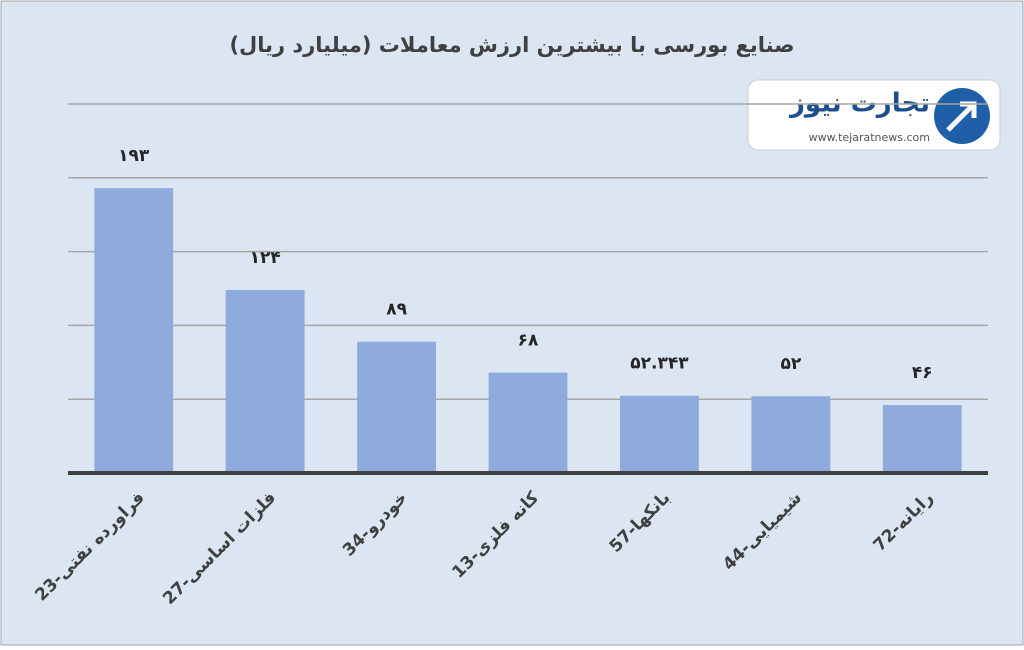 The image size is (1024, 650). I want to click on value-label: ۸۹, so click(396, 310).